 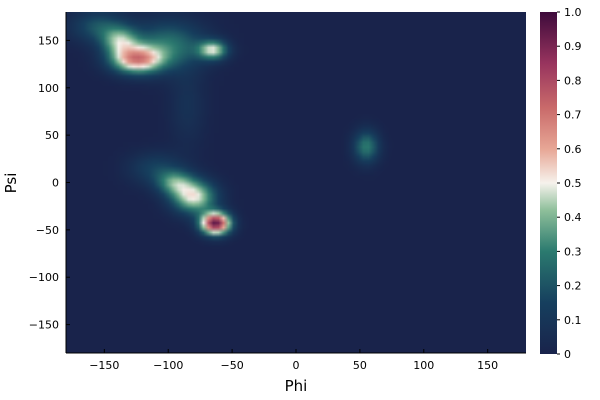 What do you see at coordinates (55, 183) in the screenshot?
I see `y-tick-label: 0` at bounding box center [55, 183].